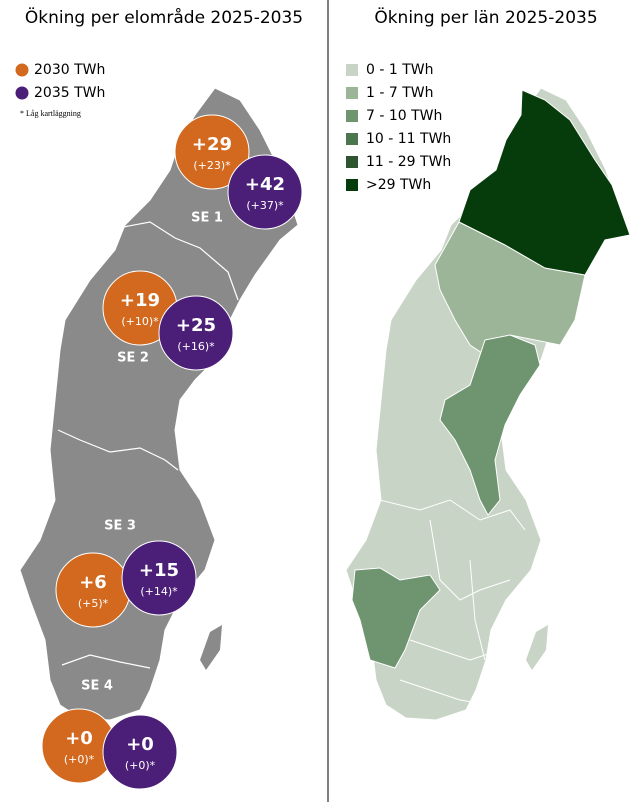  What do you see at coordinates (452, 602) in the screenshot?
I see `county-borders` at bounding box center [452, 602].